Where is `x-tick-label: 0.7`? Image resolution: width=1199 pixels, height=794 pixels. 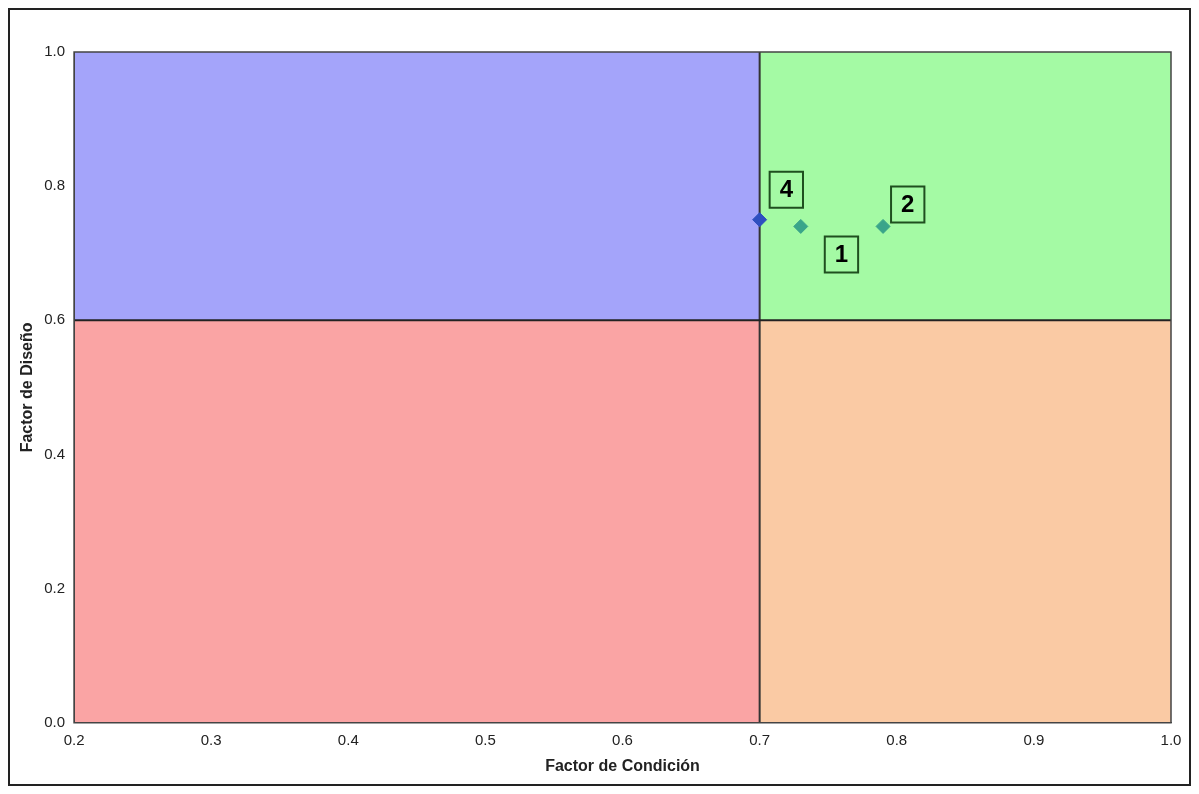
x-tick-label: 0.7 is located at coordinates (760, 739).